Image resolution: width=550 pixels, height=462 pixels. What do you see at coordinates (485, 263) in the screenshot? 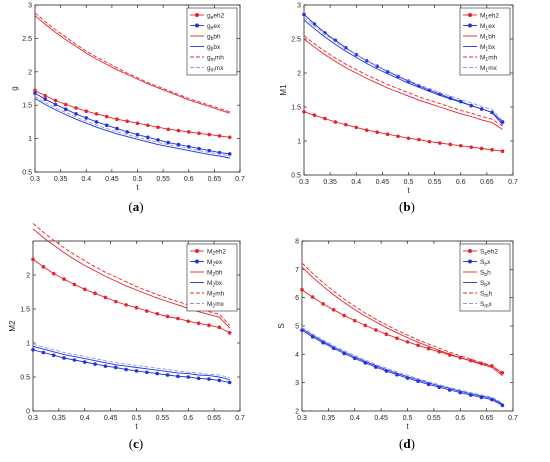
I see `legend-label: Sex` at bounding box center [485, 263].